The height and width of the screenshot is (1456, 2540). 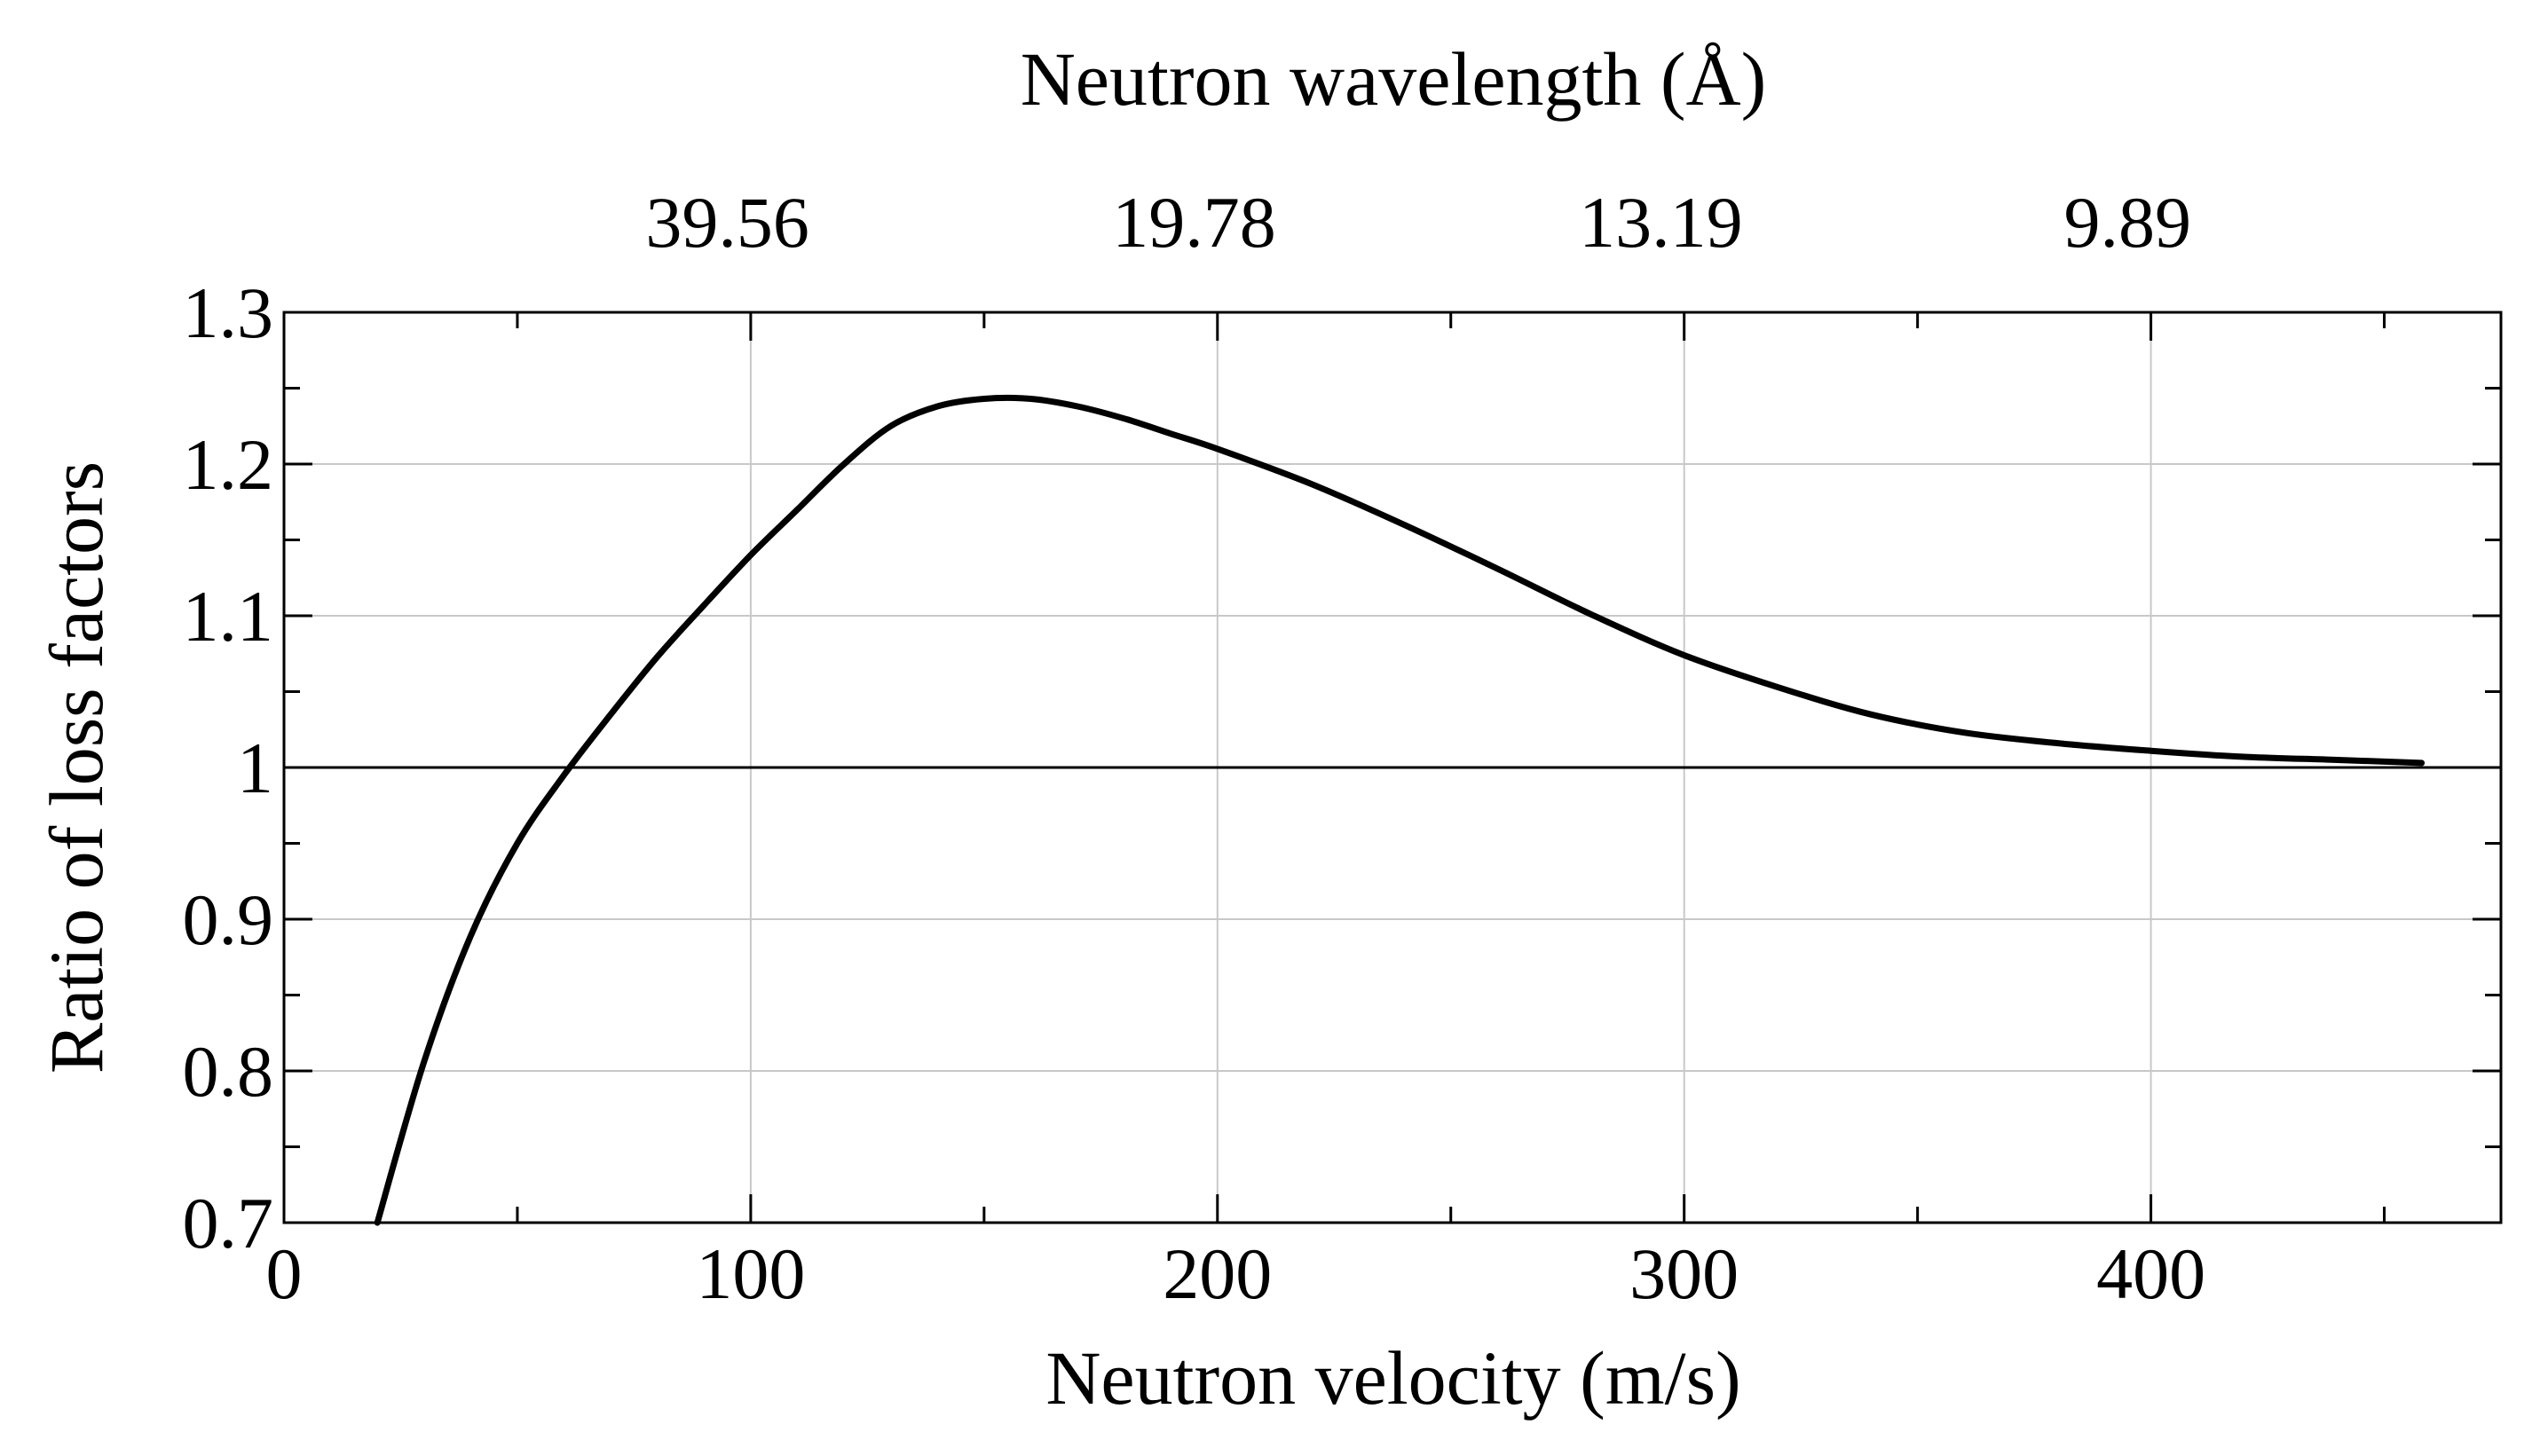 I want to click on x-tick-label: 100, so click(x=750, y=1273).